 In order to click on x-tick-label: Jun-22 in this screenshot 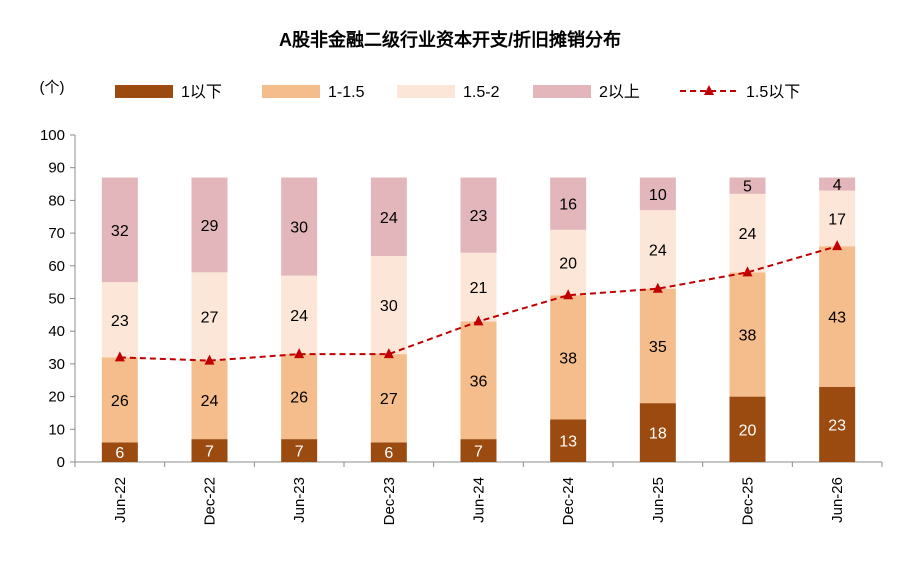, I will do `click(120, 500)`.